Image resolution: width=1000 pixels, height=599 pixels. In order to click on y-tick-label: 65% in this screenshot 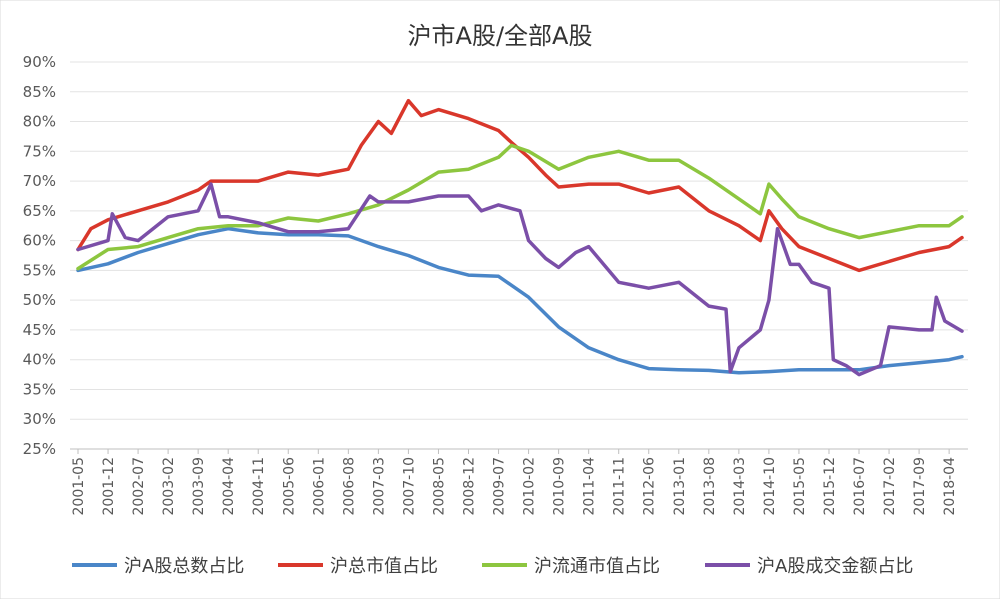, I will do `click(39, 211)`.